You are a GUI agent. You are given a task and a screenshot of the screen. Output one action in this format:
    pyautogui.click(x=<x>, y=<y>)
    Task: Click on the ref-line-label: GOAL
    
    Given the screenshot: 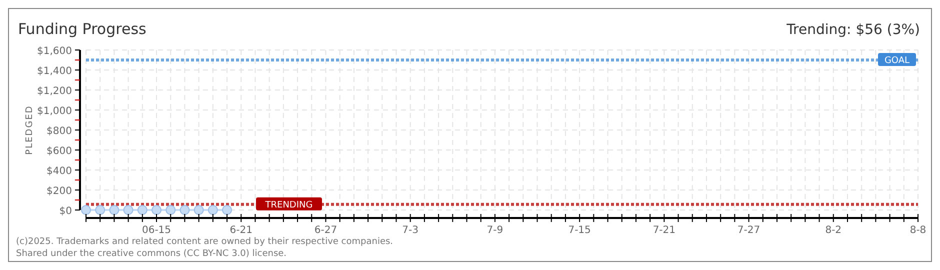 What is the action you would take?
    pyautogui.click(x=897, y=61)
    